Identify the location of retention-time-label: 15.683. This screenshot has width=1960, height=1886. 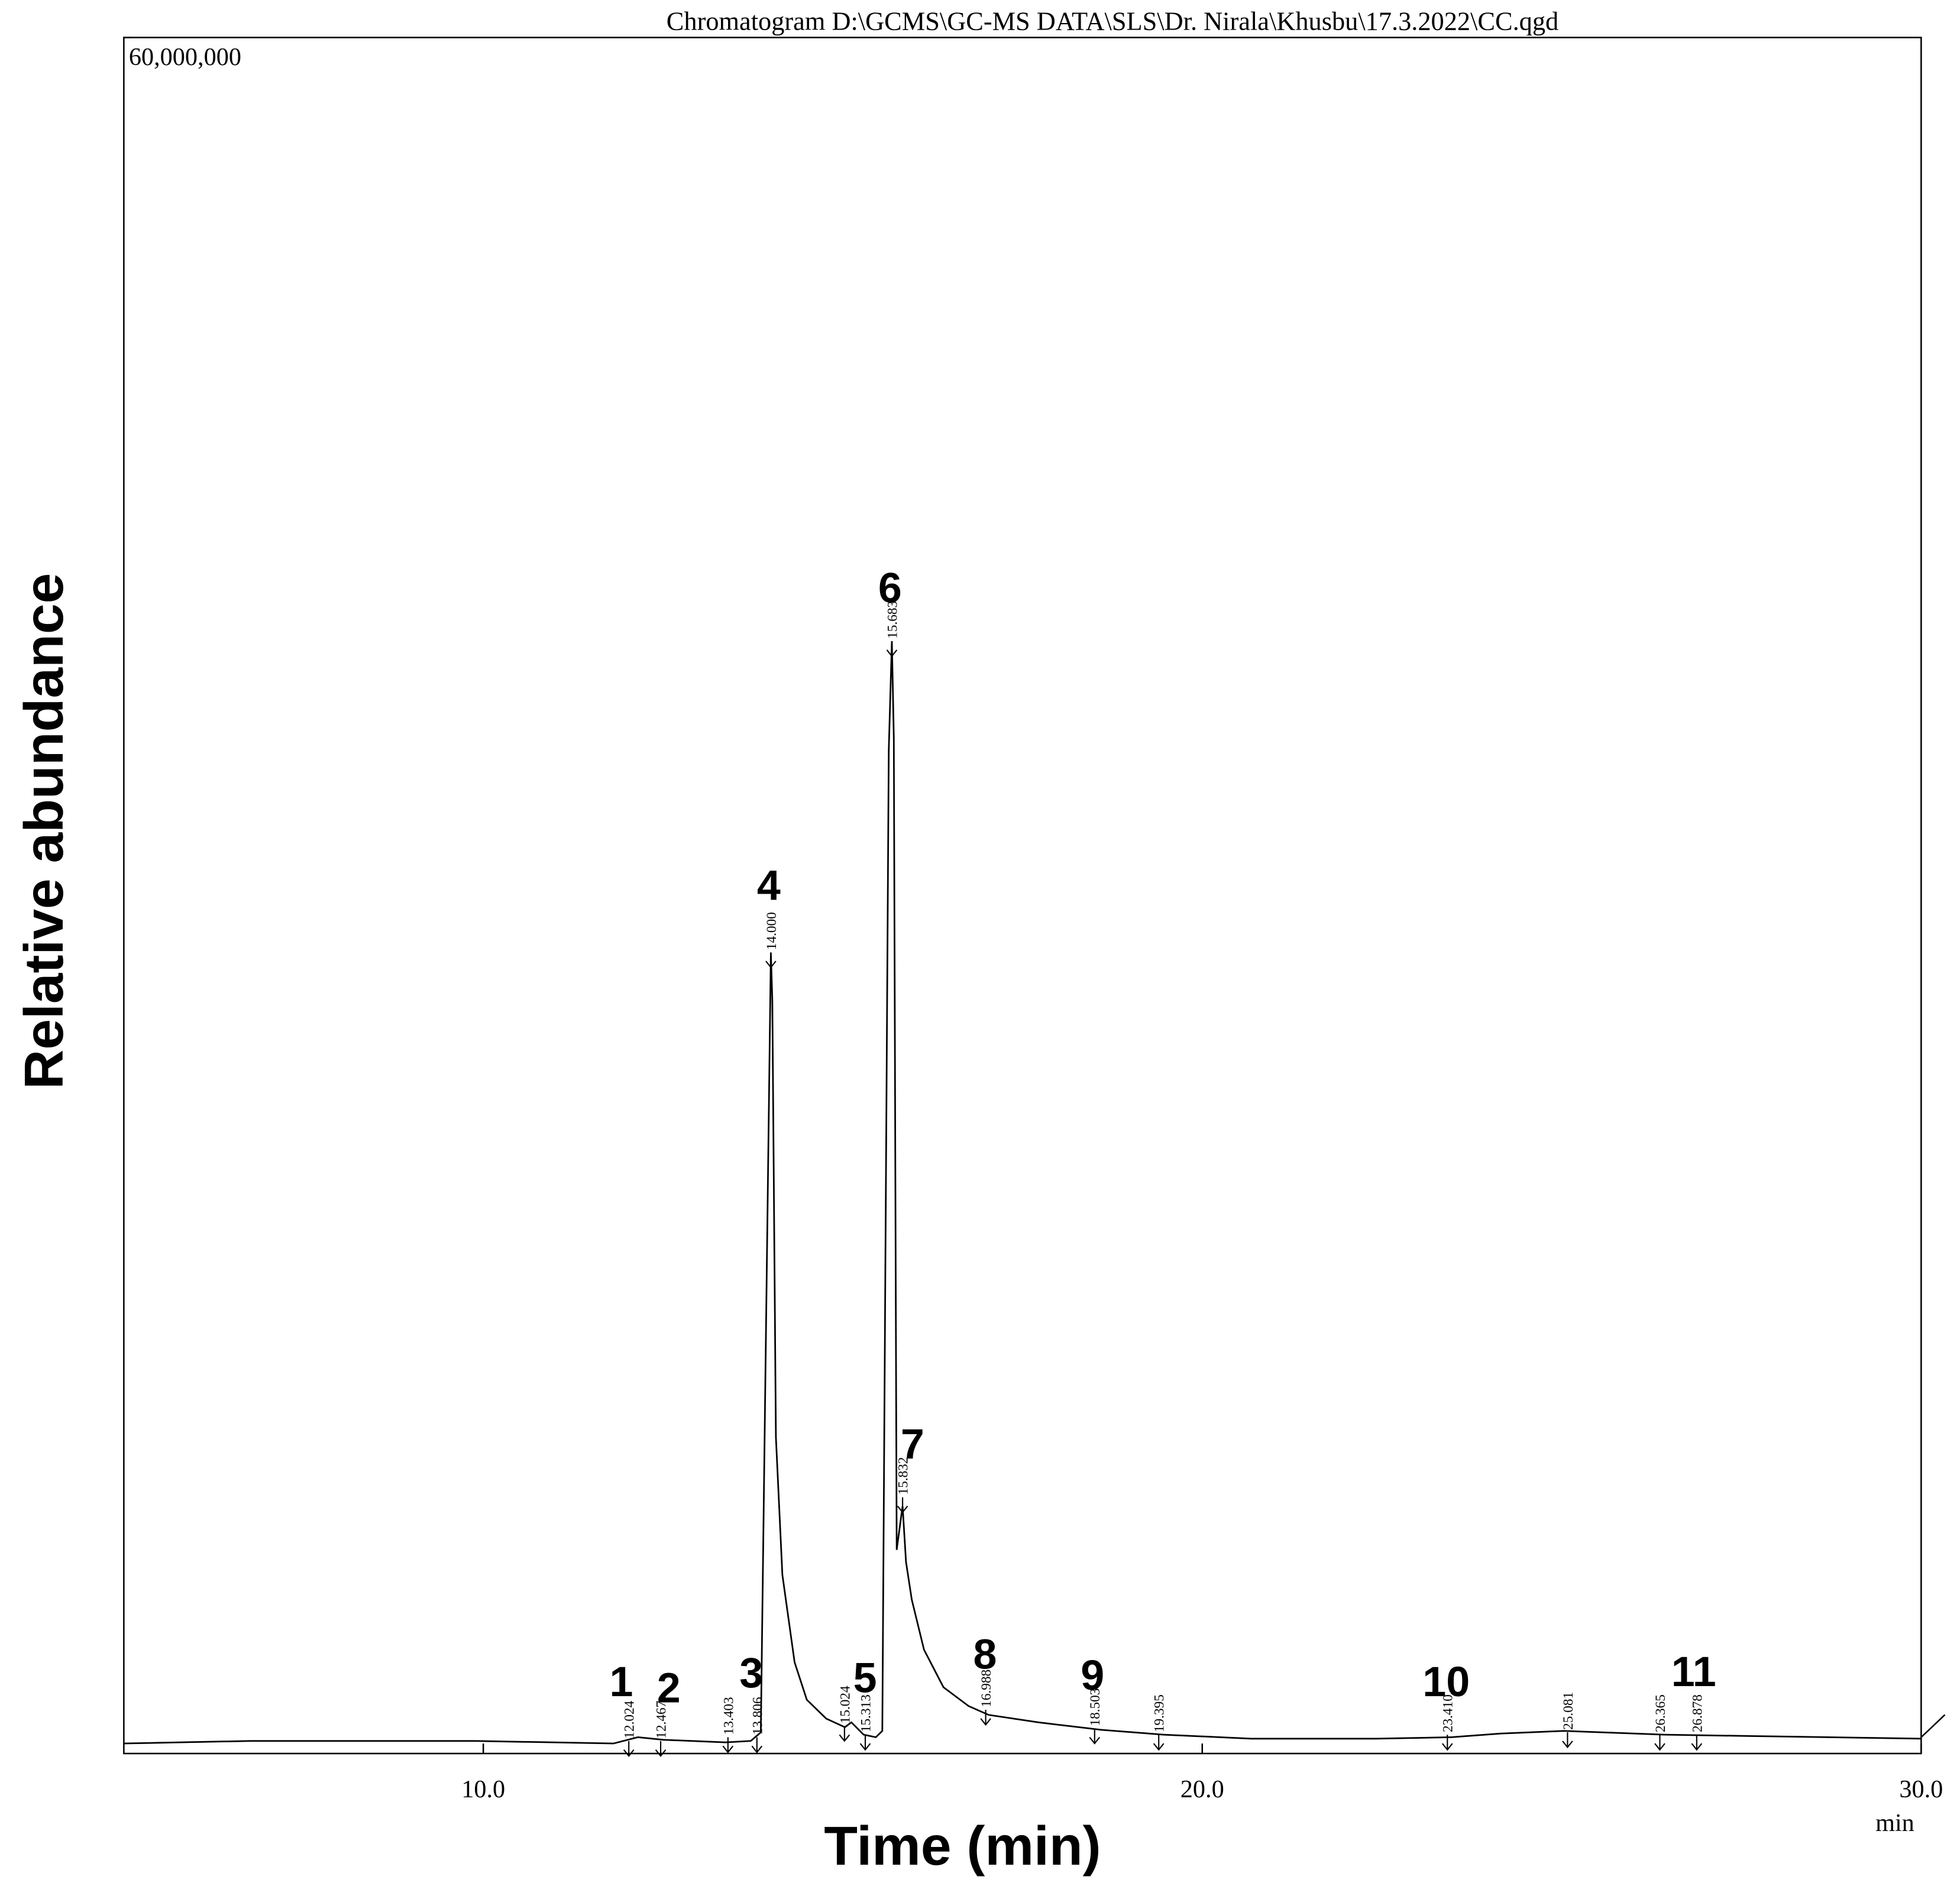
(892, 620).